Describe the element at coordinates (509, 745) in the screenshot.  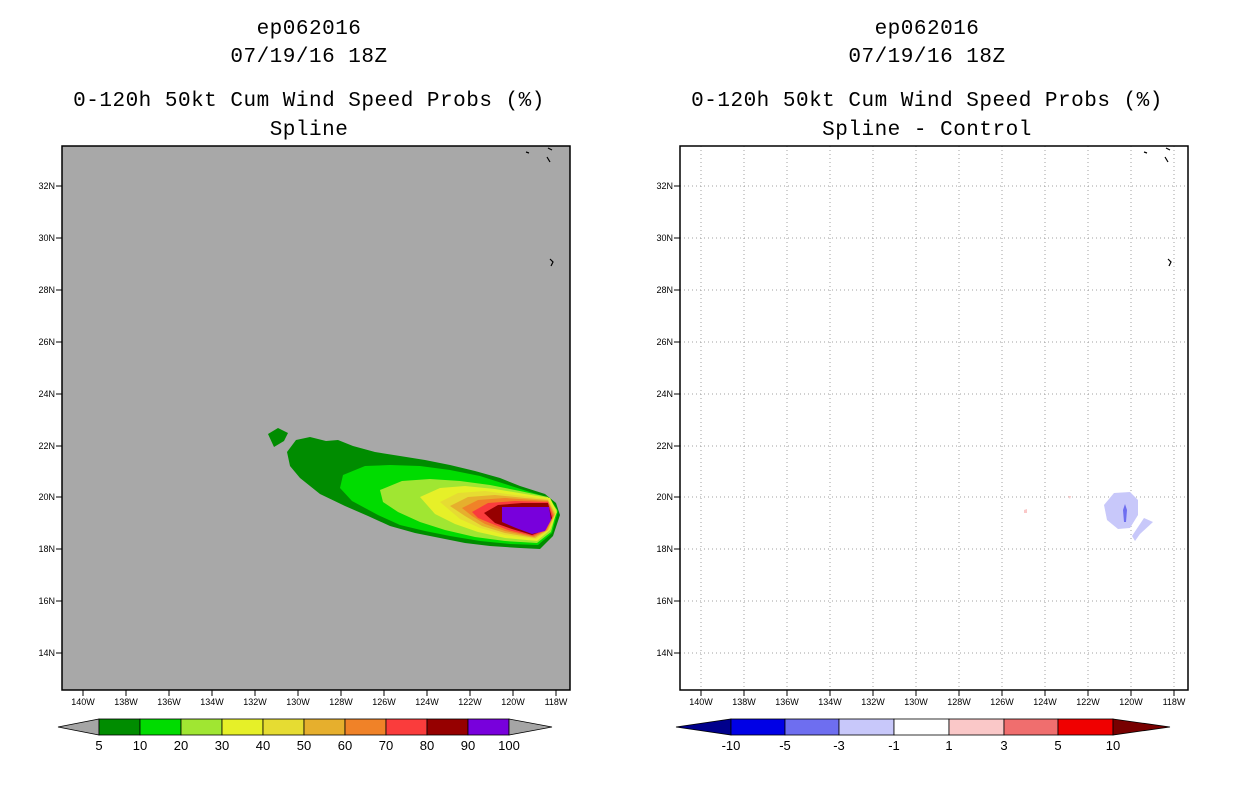
I see `colorbar-tick: 100` at that location.